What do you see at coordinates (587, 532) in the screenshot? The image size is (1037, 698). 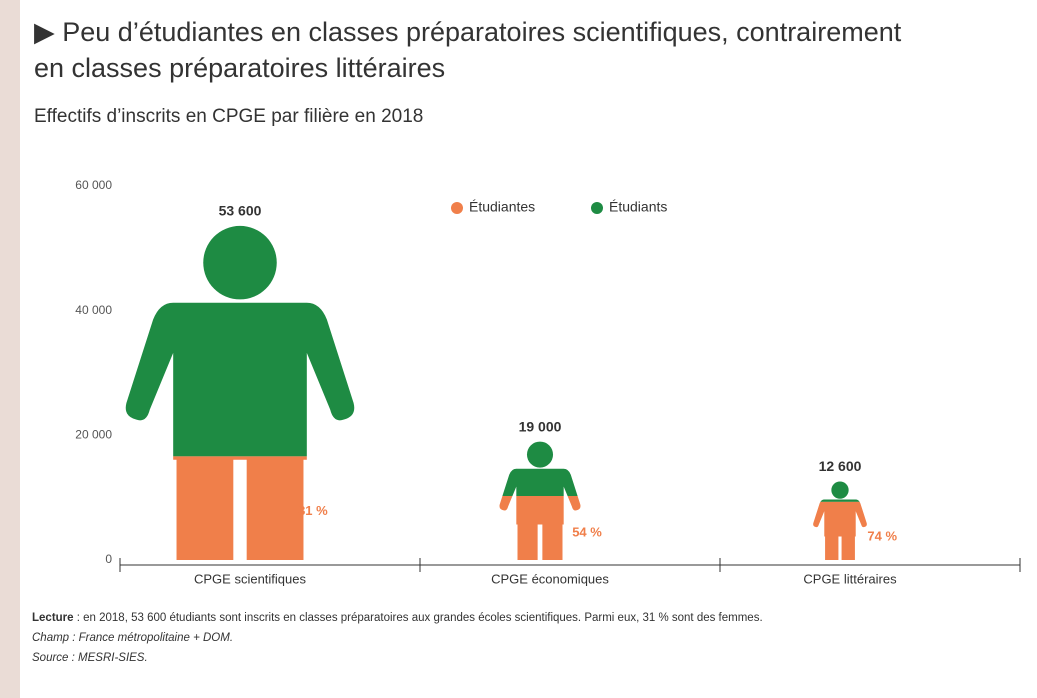 I see `share-label: 54 %` at bounding box center [587, 532].